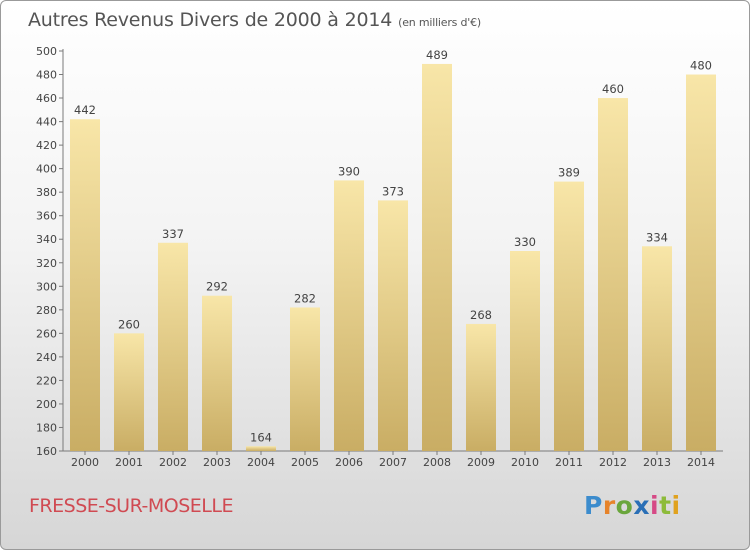 This screenshot has width=750, height=550. I want to click on logo-letter: P, so click(593, 505).